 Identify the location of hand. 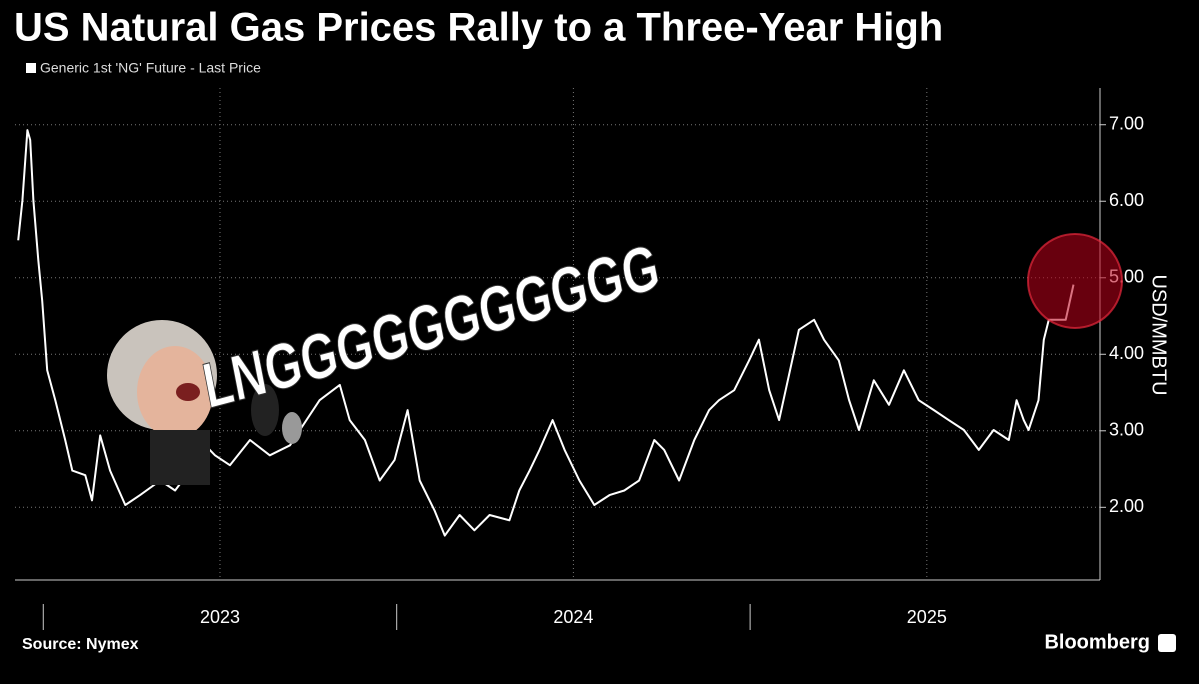
(265, 410).